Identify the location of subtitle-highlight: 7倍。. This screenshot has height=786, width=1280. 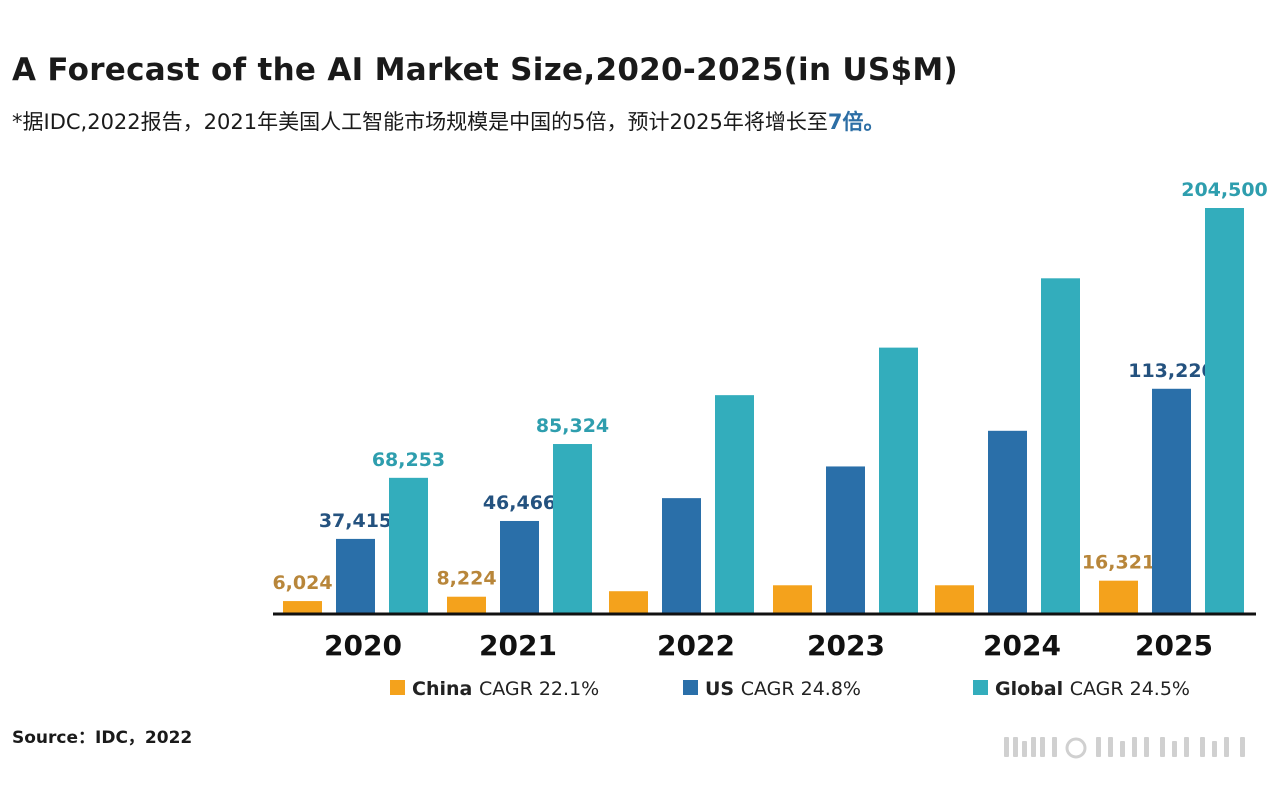
(856, 122).